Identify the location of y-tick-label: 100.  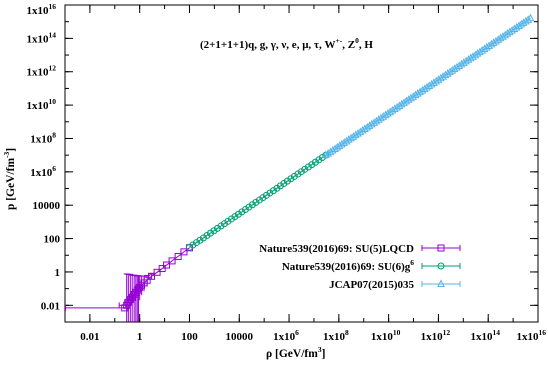
(52, 240).